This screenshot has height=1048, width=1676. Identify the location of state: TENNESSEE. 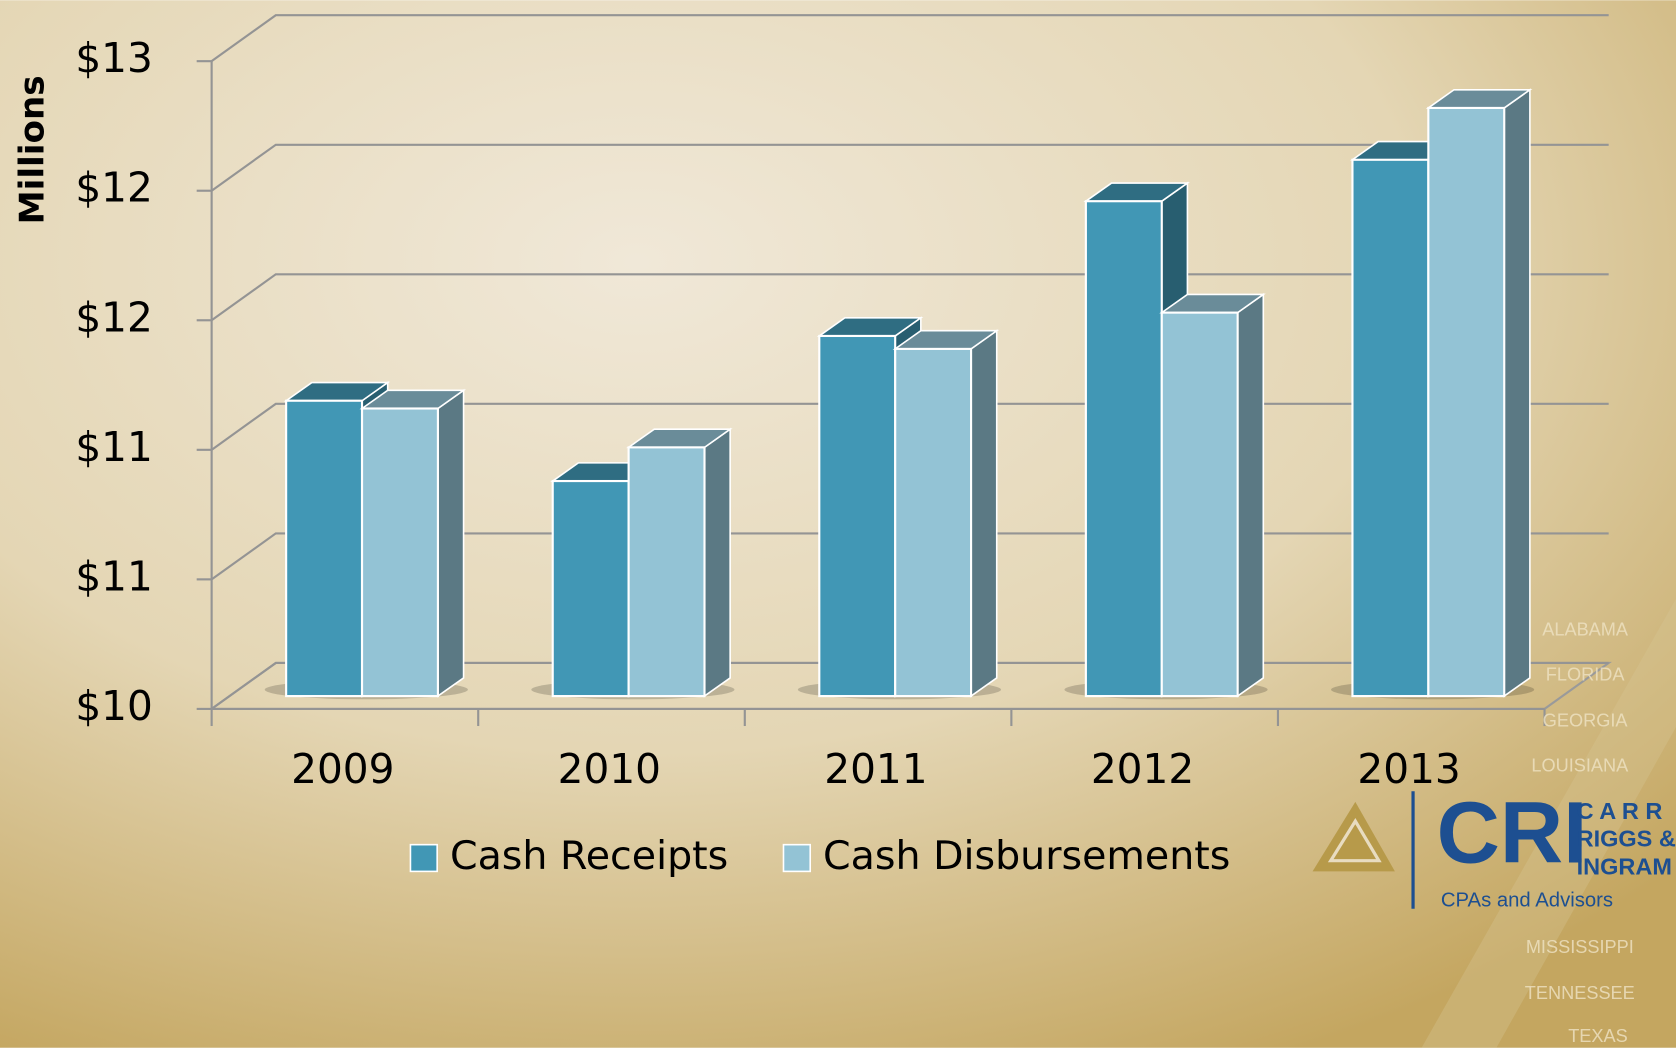
(1580, 993).